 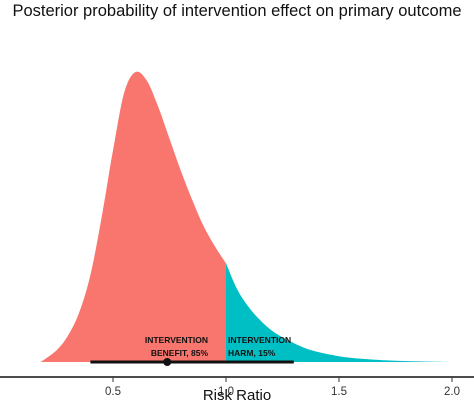 What do you see at coordinates (176, 340) in the screenshot?
I see `benefit-label-line-1: INTERVENTION` at bounding box center [176, 340].